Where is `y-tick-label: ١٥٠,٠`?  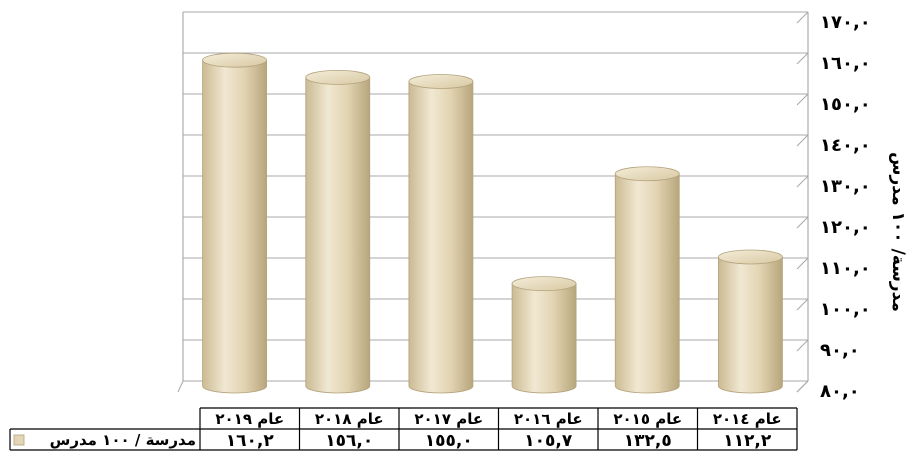
y-tick-label: ١٥٠,٠ is located at coordinates (845, 104).